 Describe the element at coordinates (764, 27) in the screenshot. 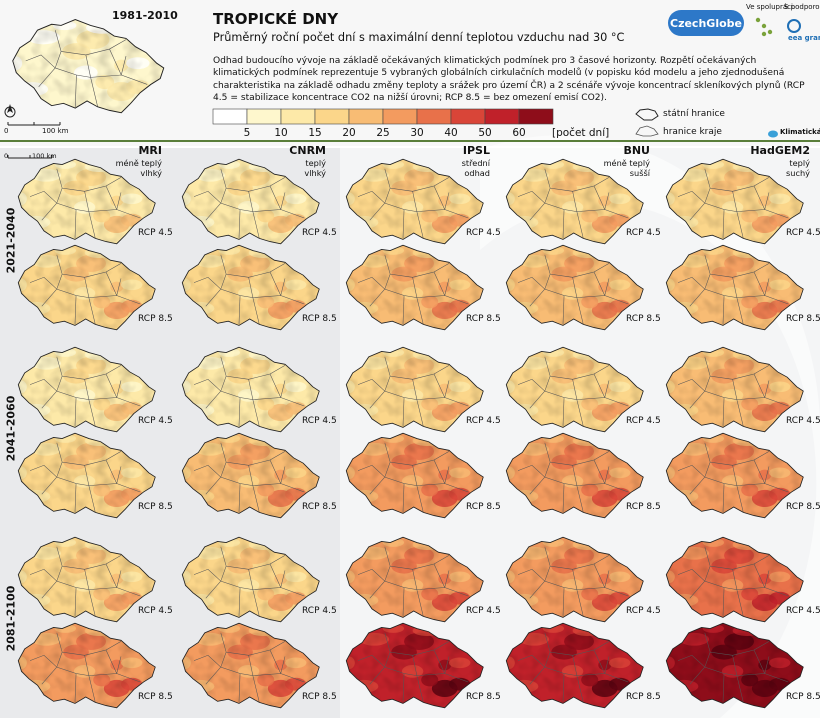

I see `university-logo-icon` at that location.